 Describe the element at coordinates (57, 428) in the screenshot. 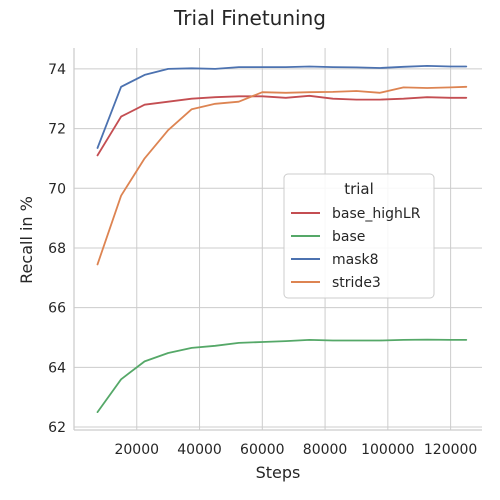

I see `y-tick-label: 62` at that location.